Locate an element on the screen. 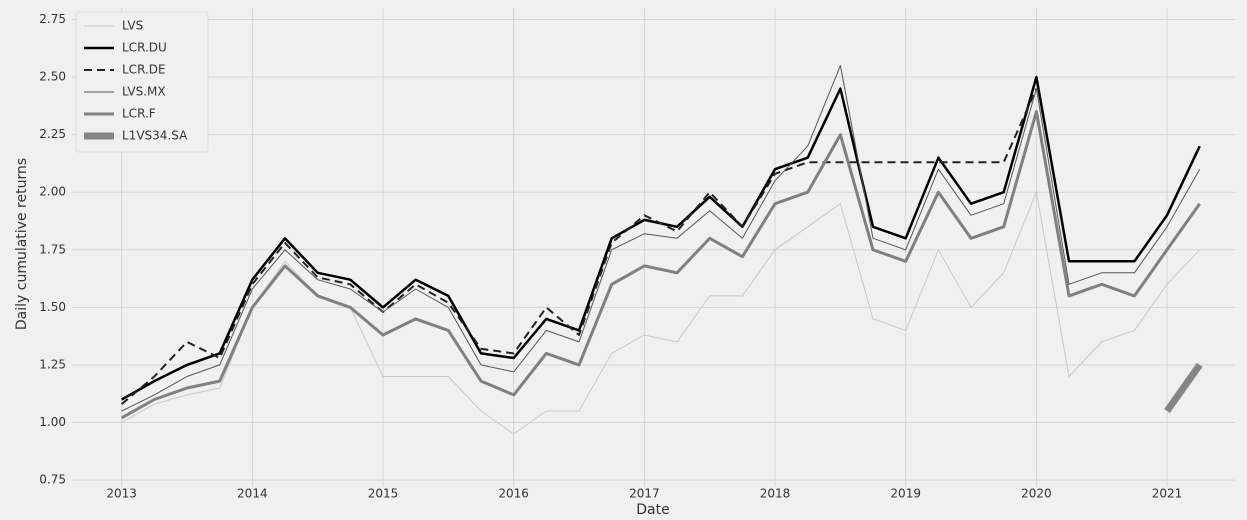 This screenshot has width=1247, height=520. x-tick-label: 2016 is located at coordinates (513, 494).